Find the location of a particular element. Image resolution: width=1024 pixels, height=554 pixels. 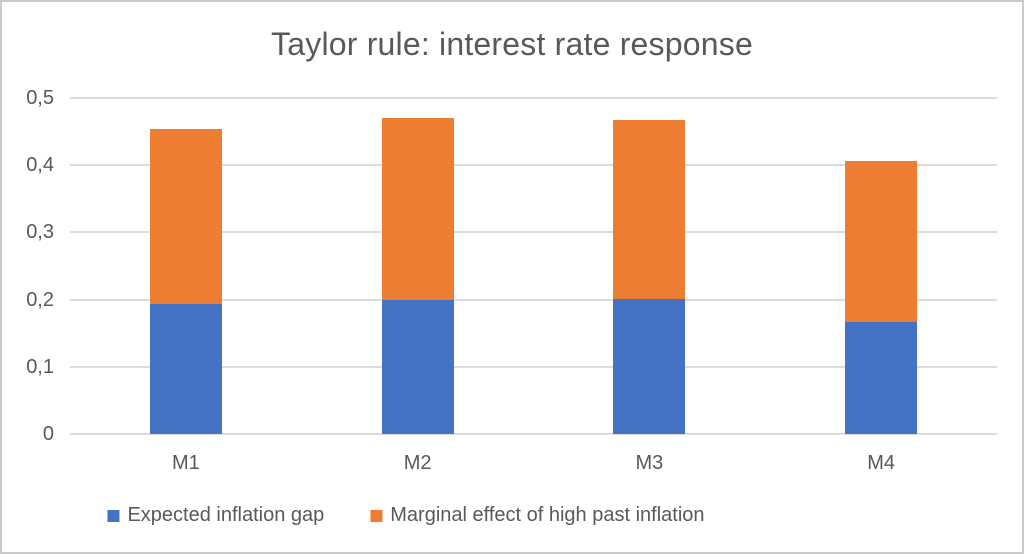

y-axis-tick-label: 0 is located at coordinates (48, 434).